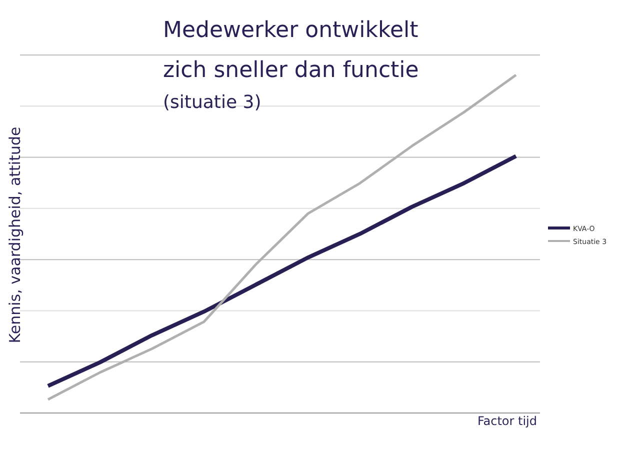 The height and width of the screenshot is (464, 640). I want to click on chart-title: Medewerker ontwikkelt zich sneller dan functie, so click(291, 50).